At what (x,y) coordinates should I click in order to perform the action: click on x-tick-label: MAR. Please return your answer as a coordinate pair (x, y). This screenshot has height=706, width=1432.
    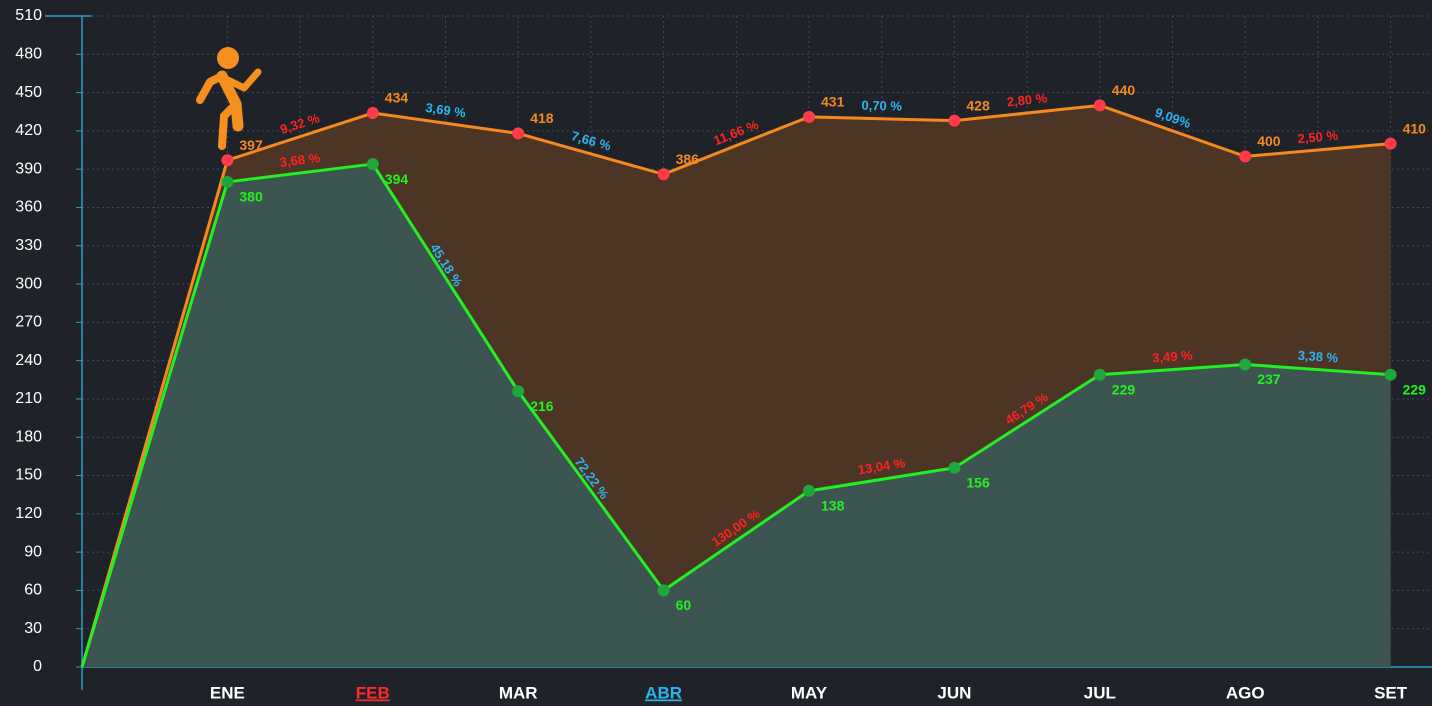
    Looking at the image, I should click on (518, 692).